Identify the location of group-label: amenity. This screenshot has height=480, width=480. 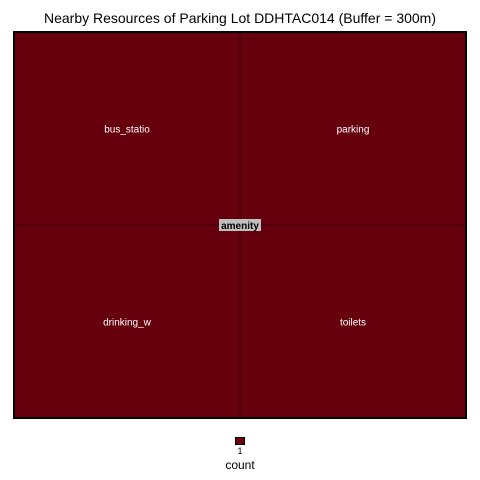
(240, 226).